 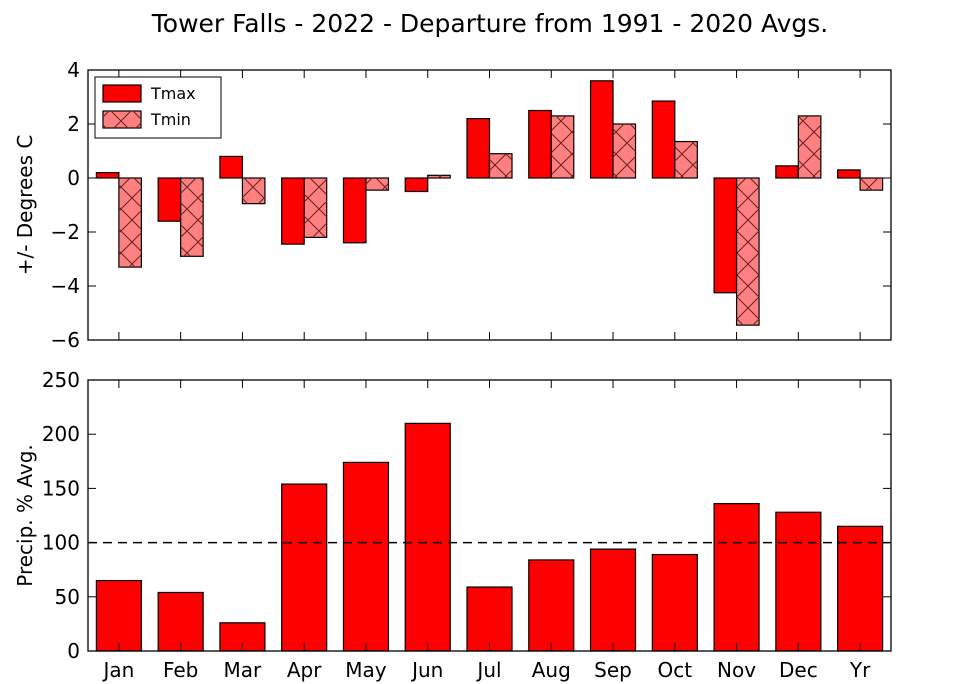 What do you see at coordinates (354, 210) in the screenshot?
I see `bar-tmax-may` at bounding box center [354, 210].